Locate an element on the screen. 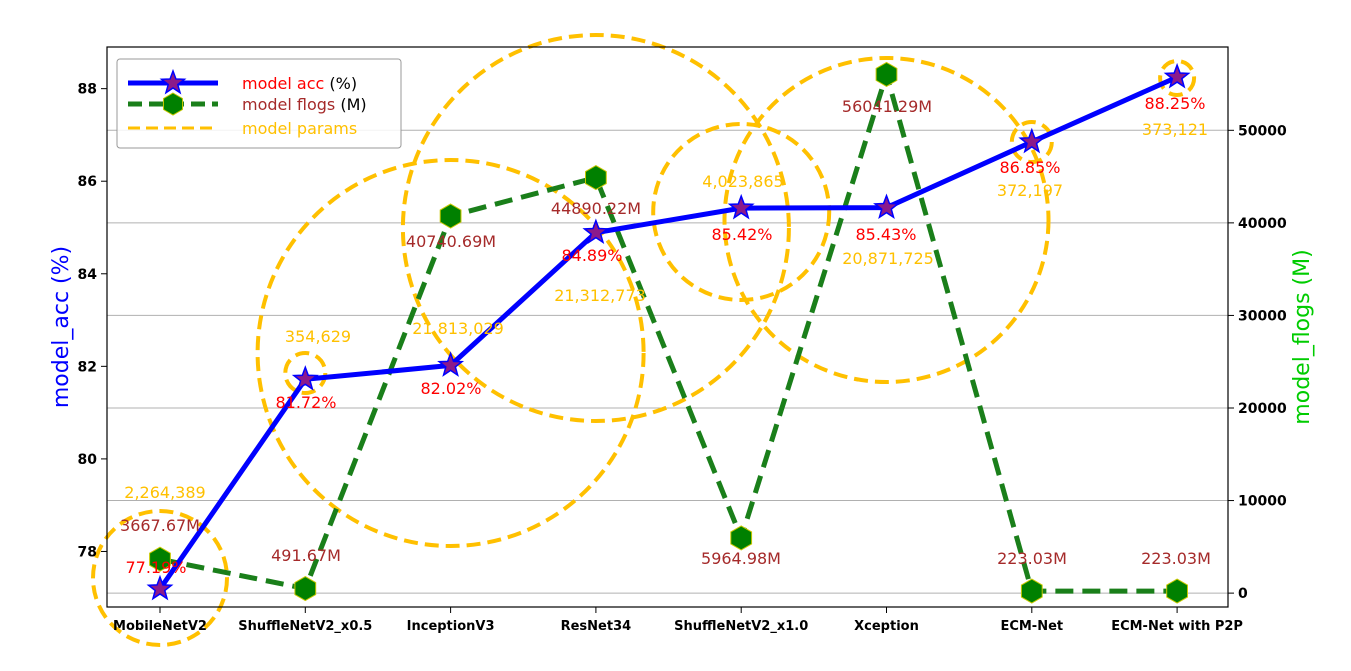  legend-hexagon-icon is located at coordinates (173, 104).